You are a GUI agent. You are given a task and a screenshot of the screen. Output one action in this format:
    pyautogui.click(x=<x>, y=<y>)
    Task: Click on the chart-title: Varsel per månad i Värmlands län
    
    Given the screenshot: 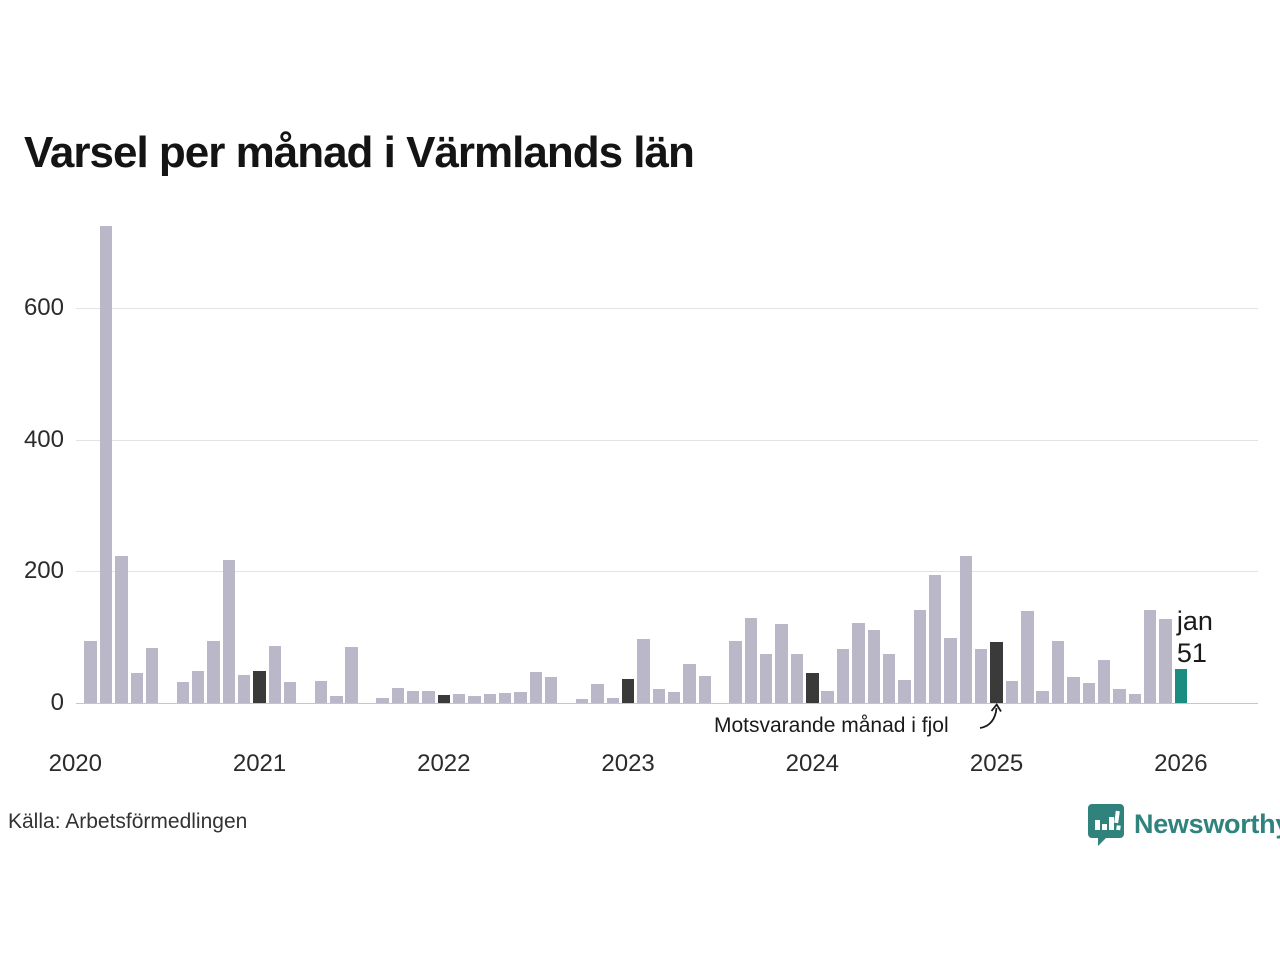 What is the action you would take?
    pyautogui.click(x=359, y=152)
    